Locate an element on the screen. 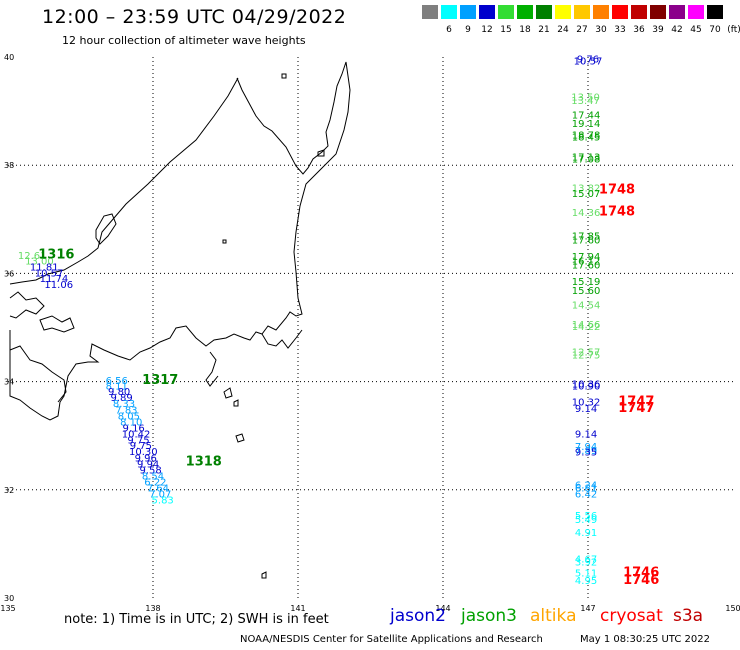  lon-tick-label: 150 is located at coordinates (732, 608).